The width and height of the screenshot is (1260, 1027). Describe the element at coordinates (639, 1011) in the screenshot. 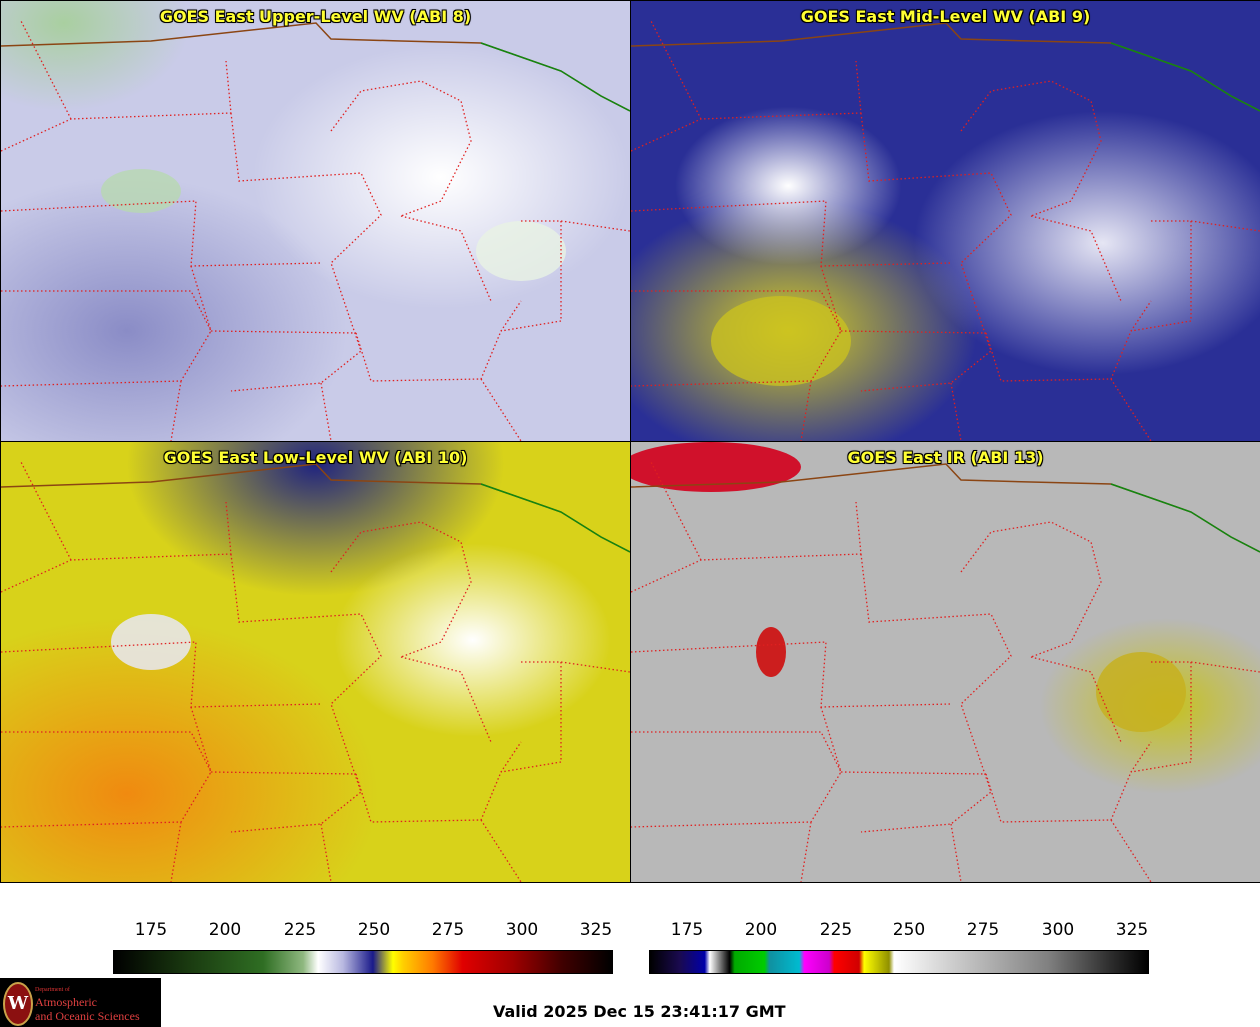

I see `valid-timestamp: Valid 2025 Dec 15 23:41:17 GMT` at that location.